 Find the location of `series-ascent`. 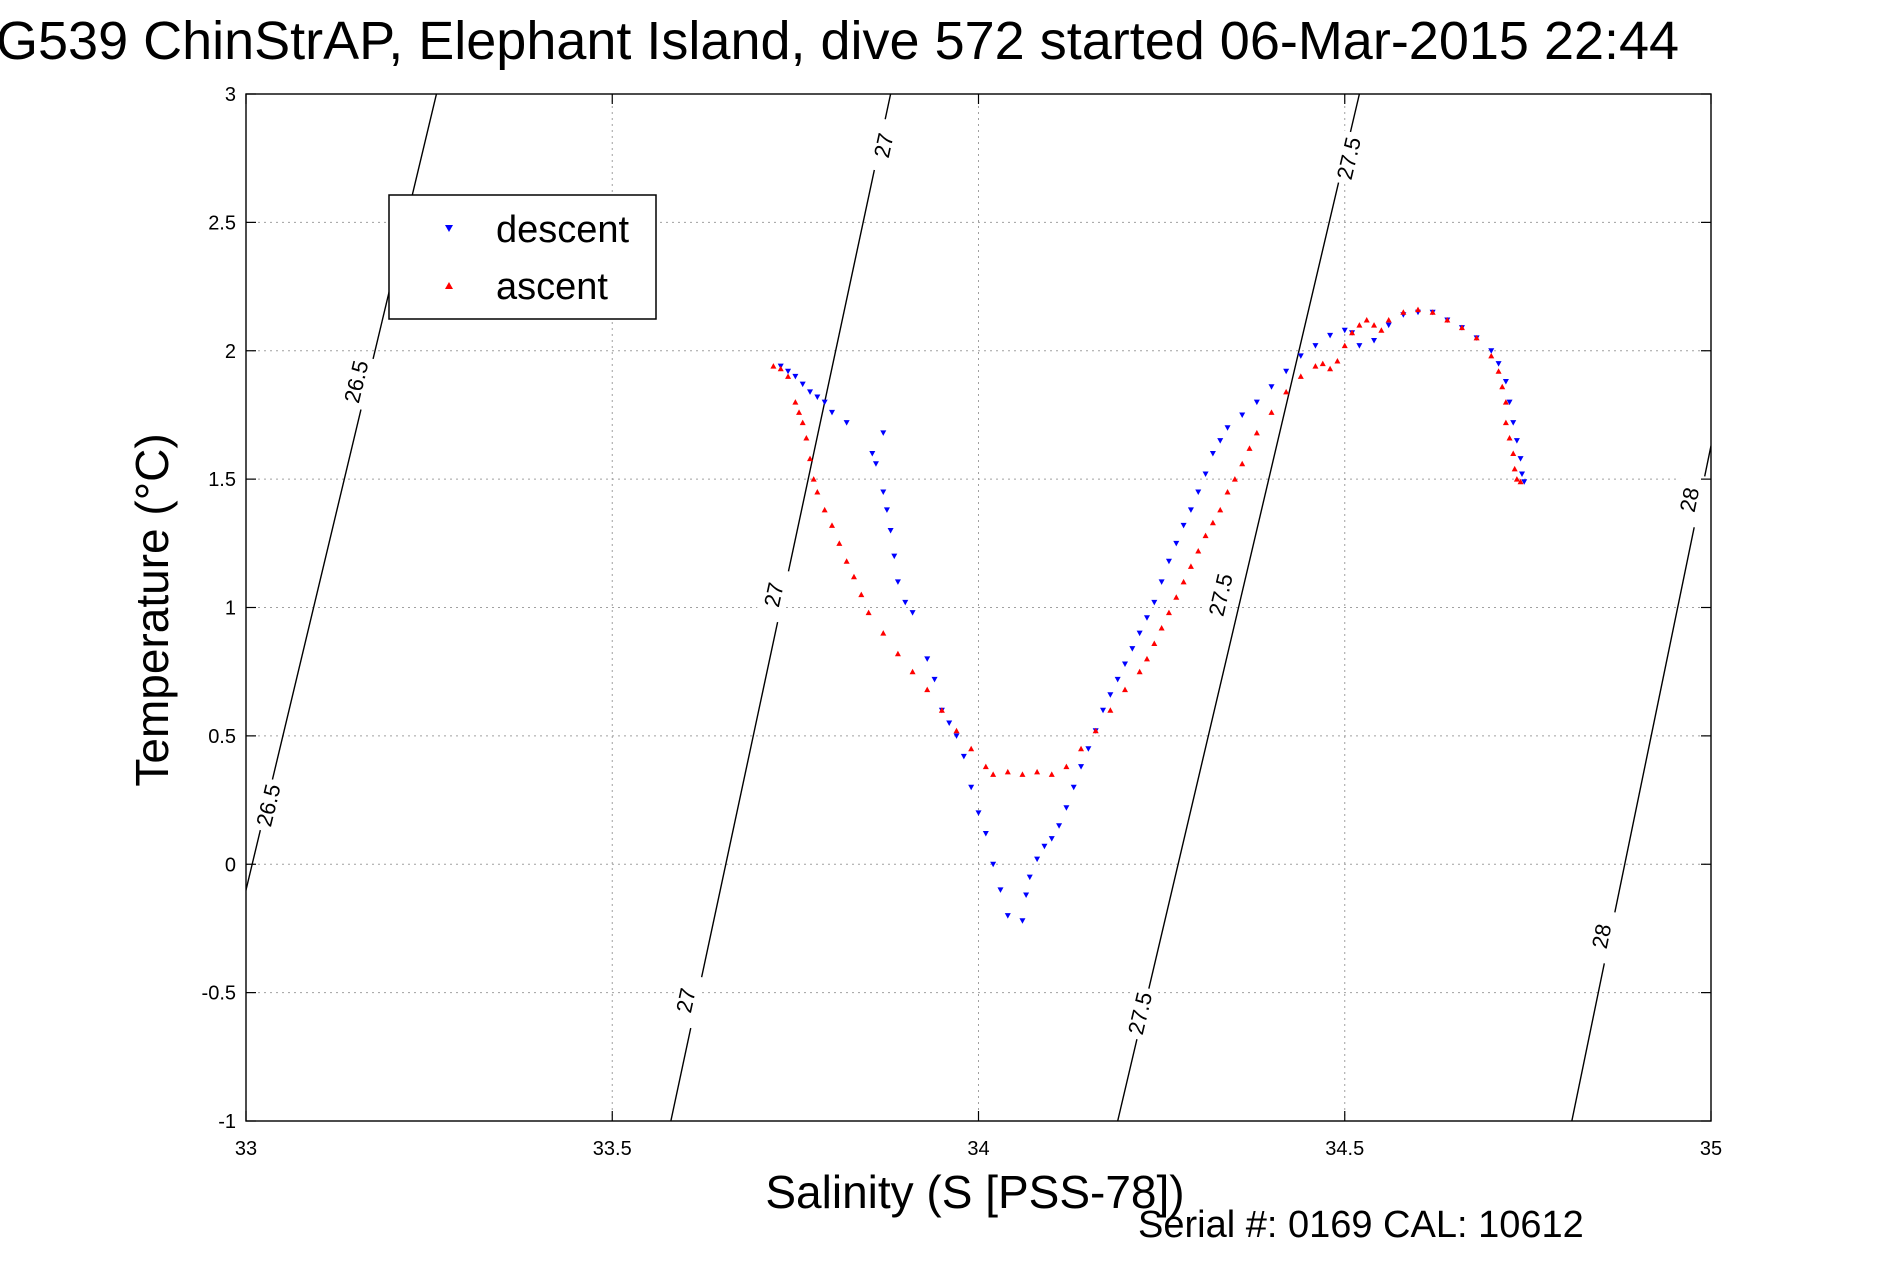

series-ascent is located at coordinates (1147, 541).